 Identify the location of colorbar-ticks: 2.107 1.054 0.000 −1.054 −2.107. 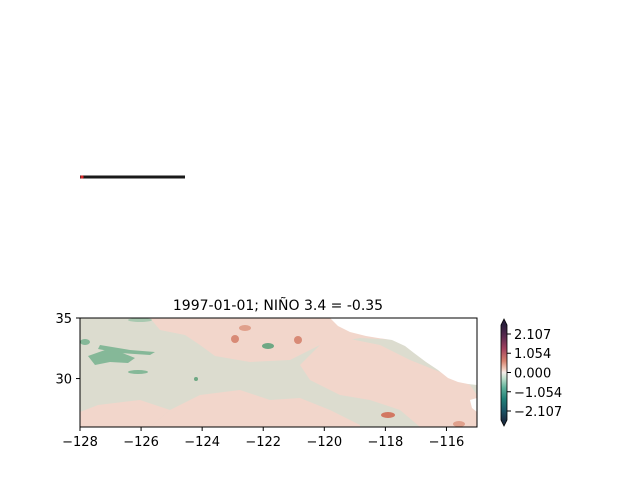
(534, 374).